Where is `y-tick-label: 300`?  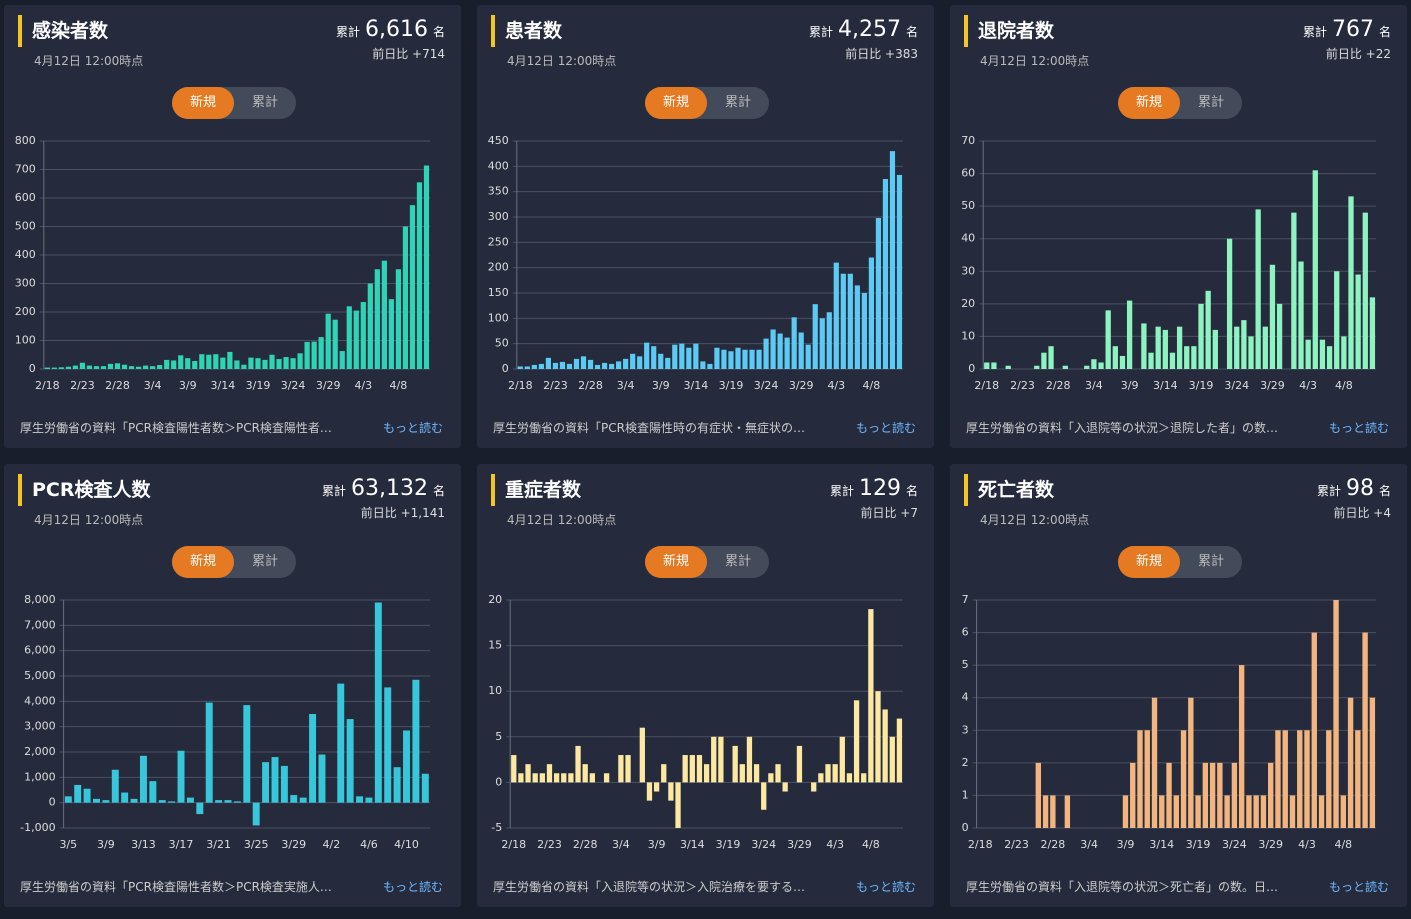
y-tick-label: 300 is located at coordinates (498, 216).